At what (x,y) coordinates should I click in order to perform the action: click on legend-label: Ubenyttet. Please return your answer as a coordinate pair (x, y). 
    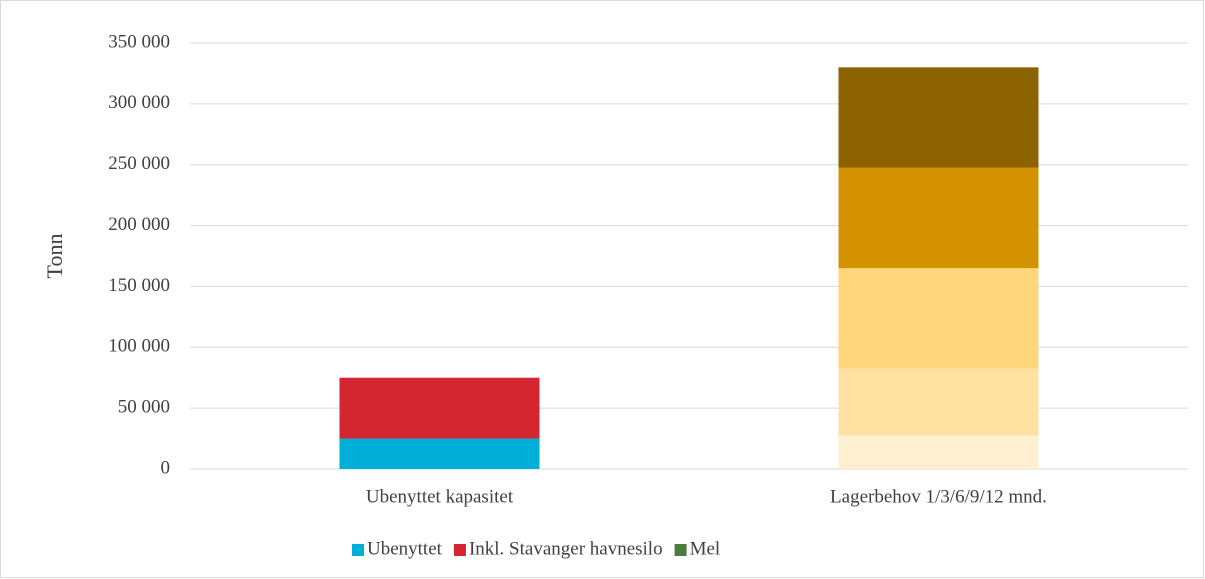
    Looking at the image, I should click on (405, 548).